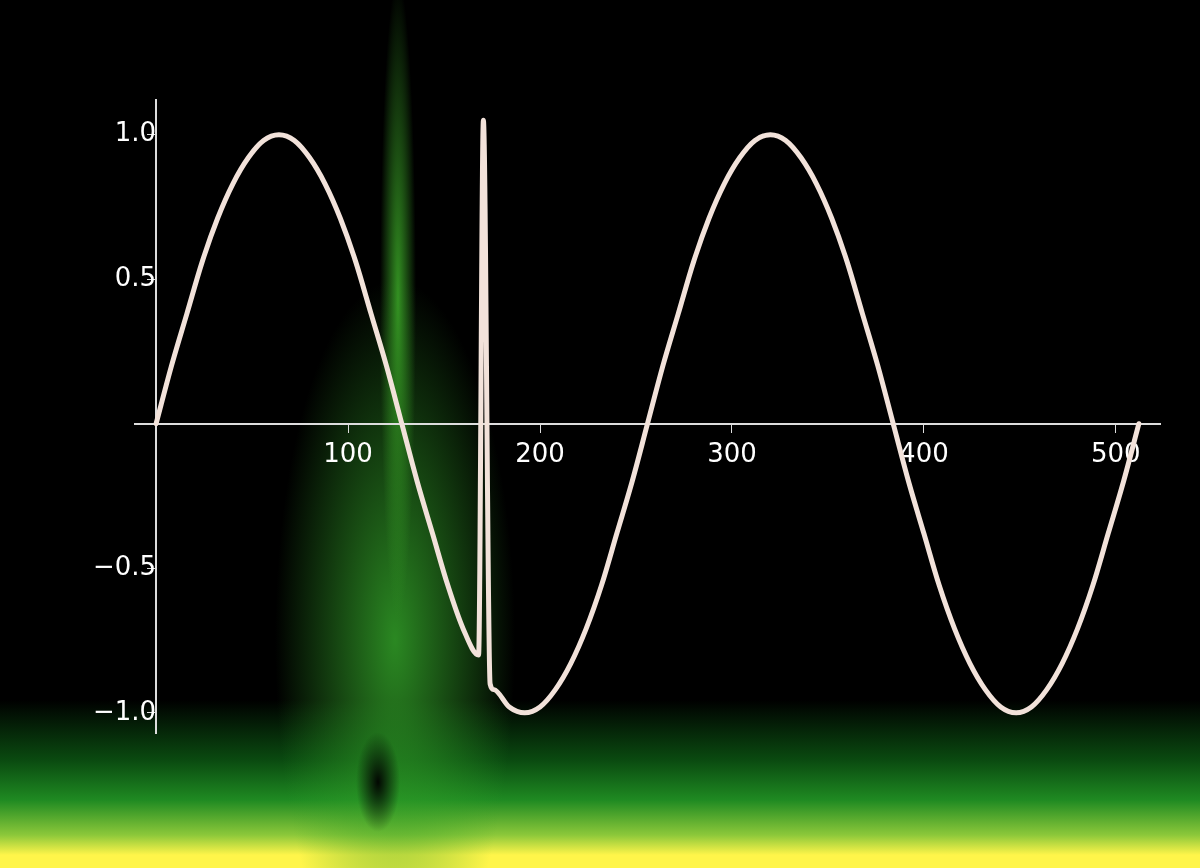  What do you see at coordinates (924, 453) in the screenshot?
I see `x-tick-label: 400` at bounding box center [924, 453].